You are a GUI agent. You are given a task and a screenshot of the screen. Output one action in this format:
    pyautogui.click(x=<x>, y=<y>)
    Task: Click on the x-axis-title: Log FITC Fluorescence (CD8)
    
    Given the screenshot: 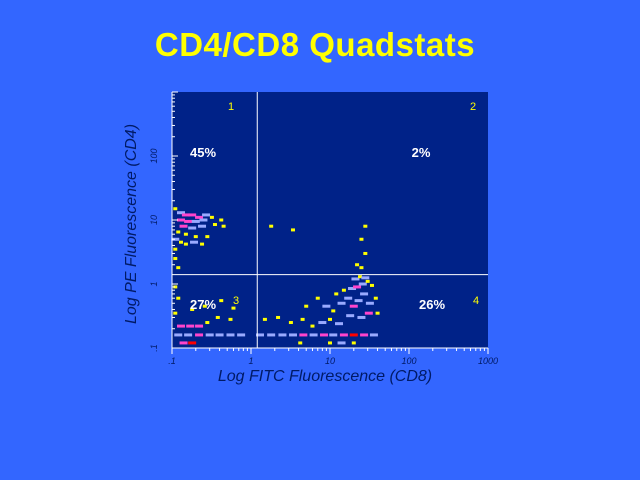 What is the action you would take?
    pyautogui.click(x=325, y=376)
    